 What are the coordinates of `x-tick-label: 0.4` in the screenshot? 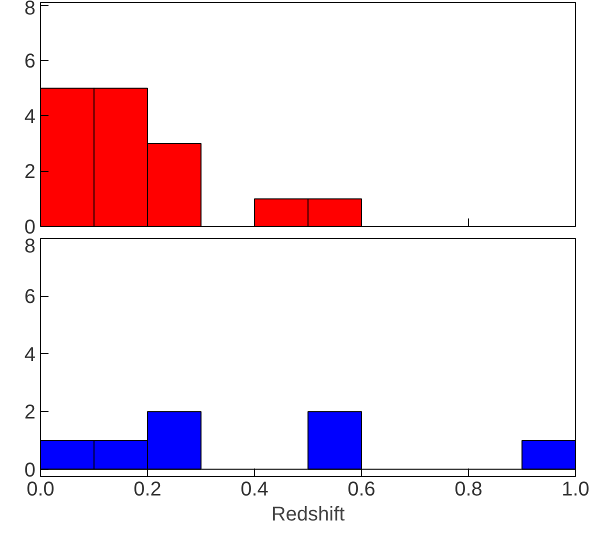 It's located at (254, 489).